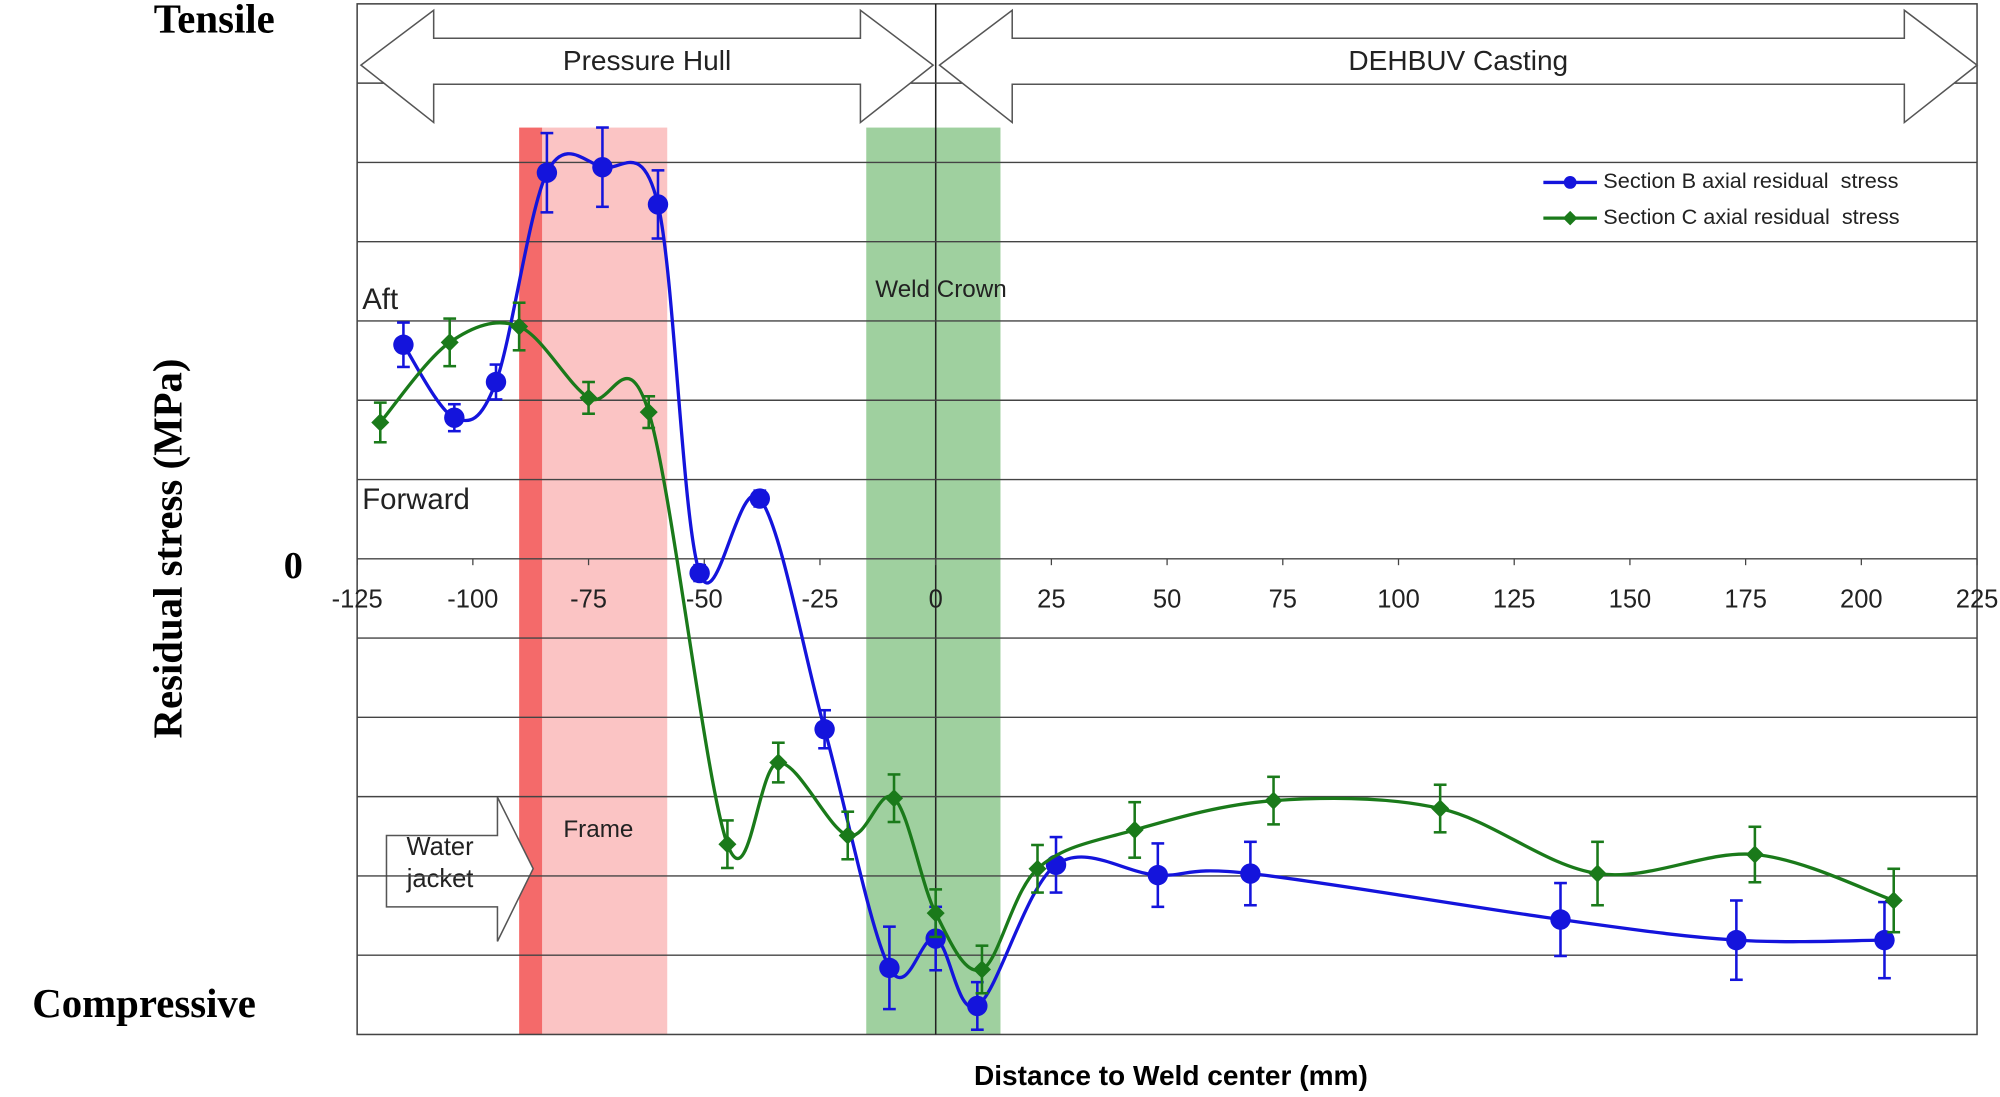 This screenshot has height=1097, width=2000. What do you see at coordinates (214, 20) in the screenshot?
I see `tensile-label: Tensile` at bounding box center [214, 20].